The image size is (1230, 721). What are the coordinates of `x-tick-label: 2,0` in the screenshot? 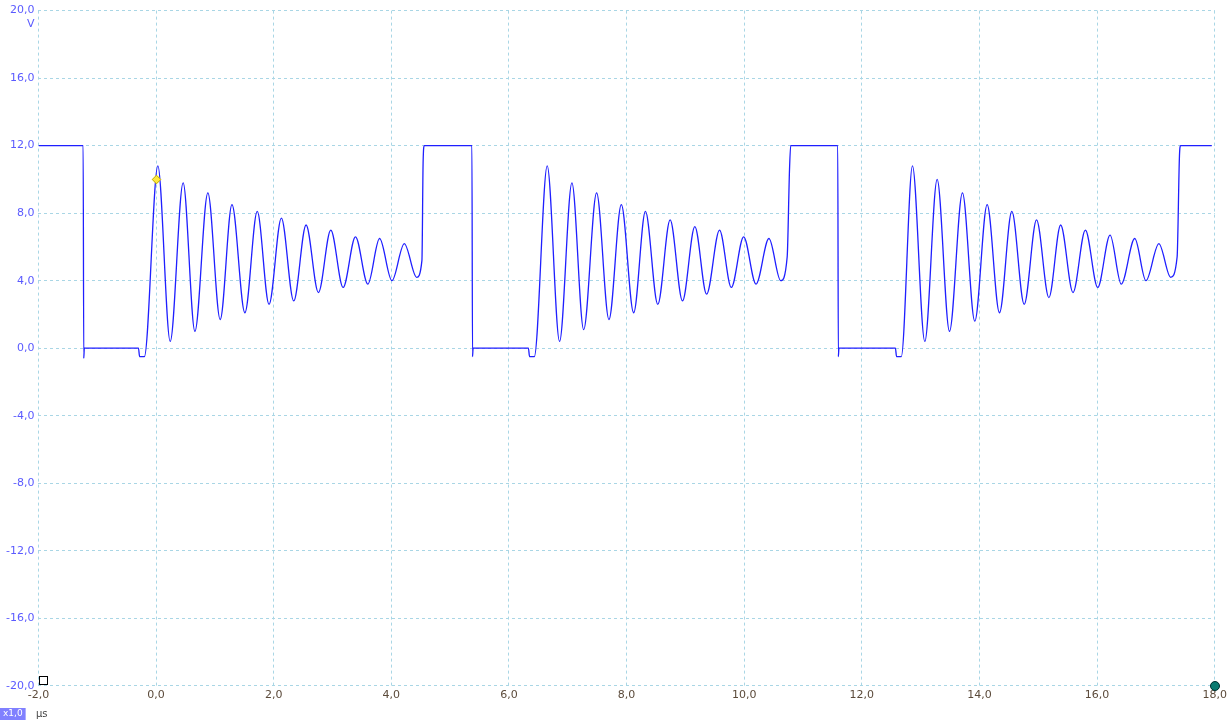 It's located at (273, 695).